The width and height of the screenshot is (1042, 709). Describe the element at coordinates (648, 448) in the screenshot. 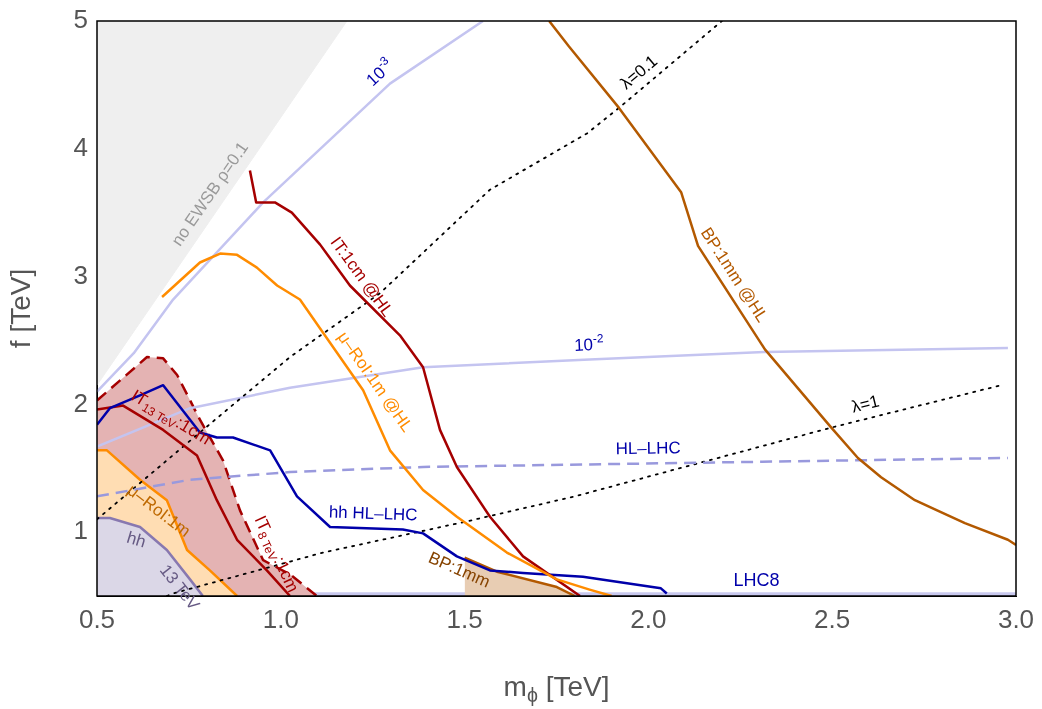

I see `annotation: HL–LHC` at that location.